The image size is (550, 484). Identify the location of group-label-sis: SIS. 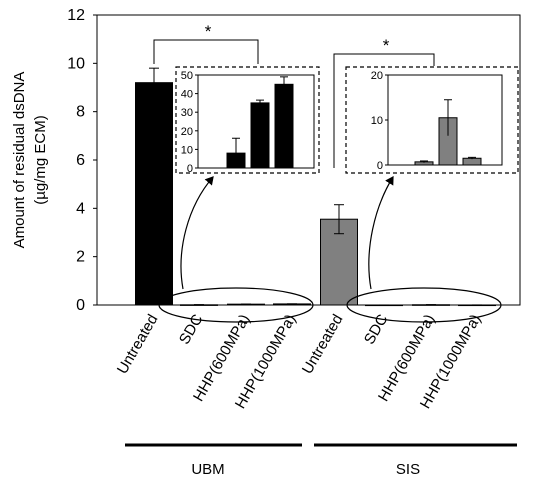
(408, 469).